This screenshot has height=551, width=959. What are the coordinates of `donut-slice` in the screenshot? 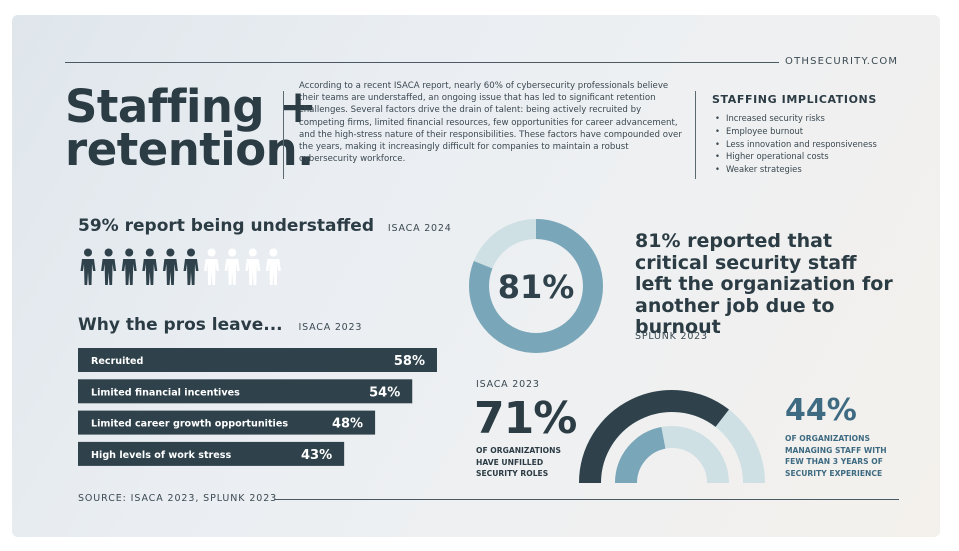 It's located at (536, 286).